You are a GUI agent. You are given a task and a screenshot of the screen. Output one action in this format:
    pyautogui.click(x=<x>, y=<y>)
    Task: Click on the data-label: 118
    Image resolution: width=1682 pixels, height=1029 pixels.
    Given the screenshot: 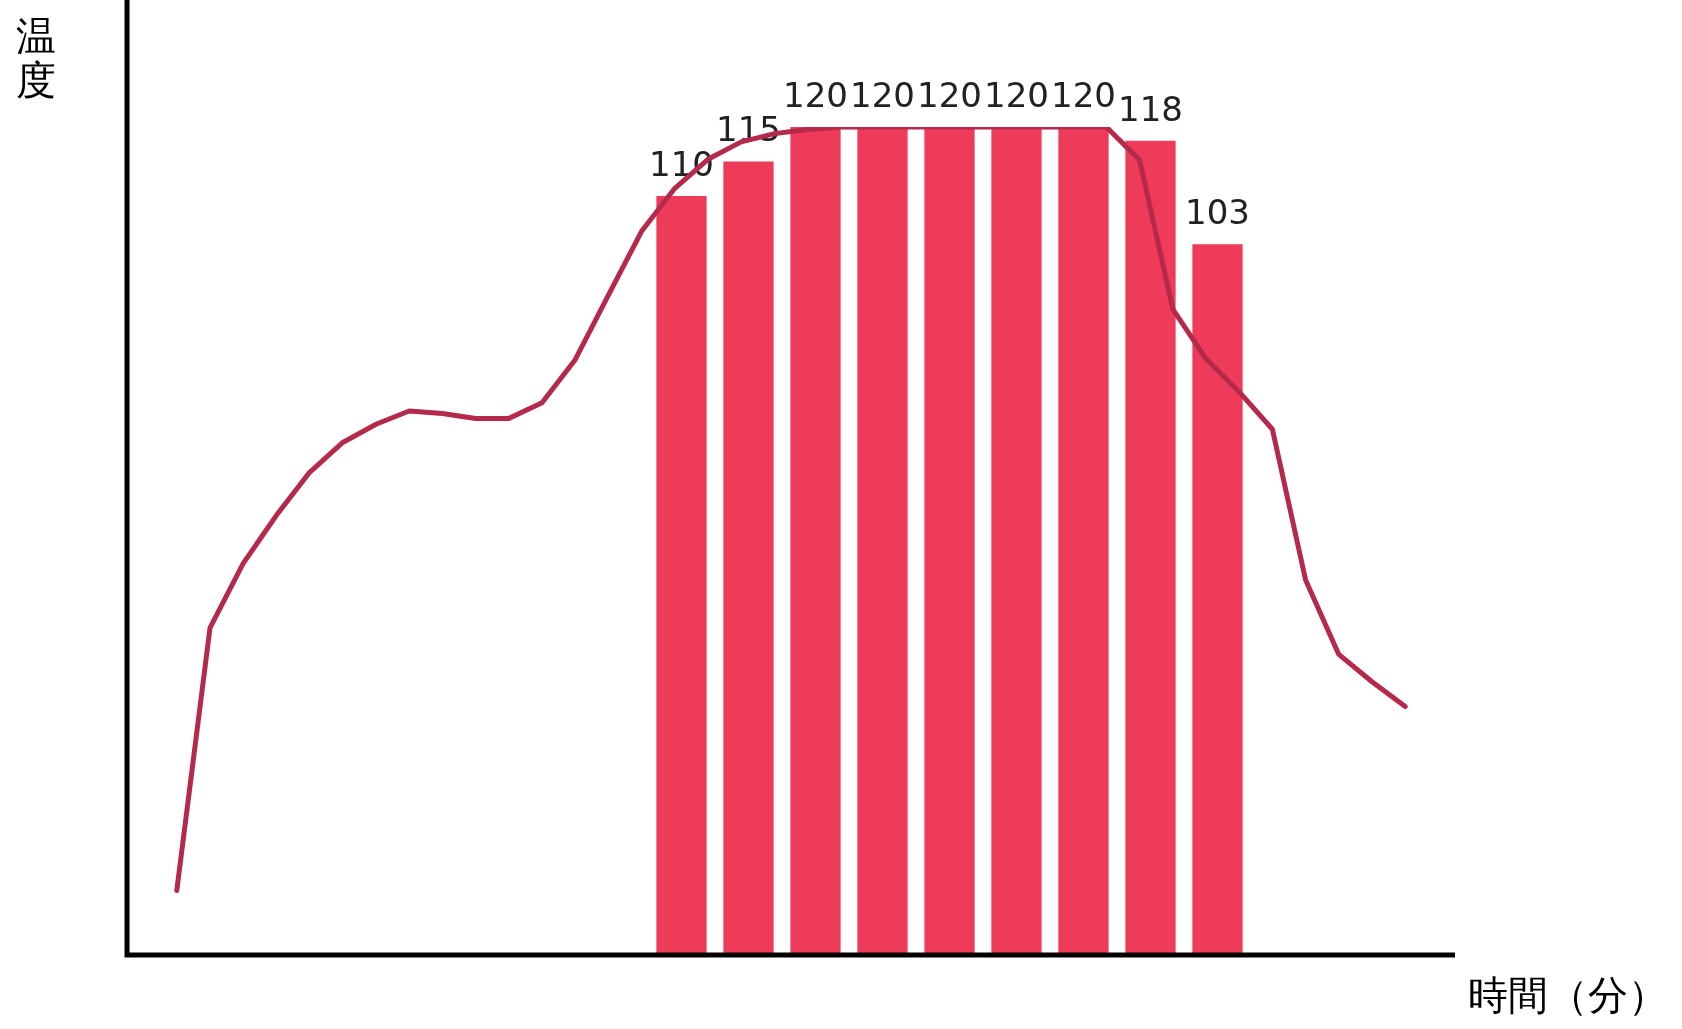 What is the action you would take?
    pyautogui.click(x=1150, y=108)
    